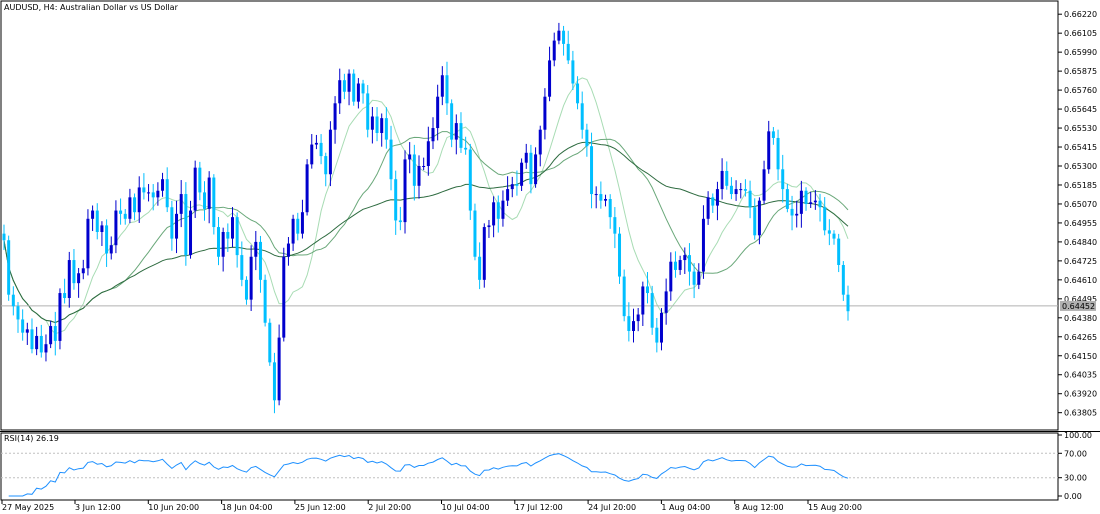 This screenshot has width=1100, height=514. What do you see at coordinates (1080, 185) in the screenshot?
I see `price-tick-label: 0.65185` at bounding box center [1080, 185].